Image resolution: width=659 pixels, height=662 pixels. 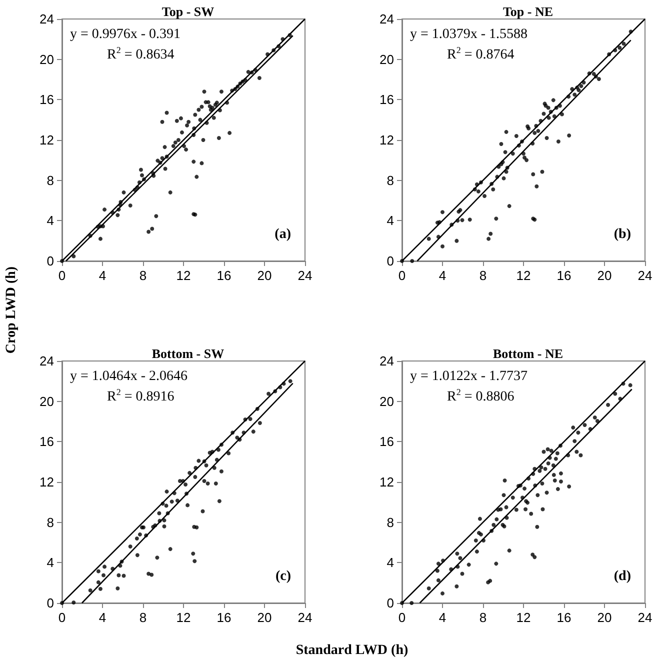 What do you see at coordinates (469, 35) in the screenshot?
I see `annotation: y = 1.0379x - 1.5588` at bounding box center [469, 35].